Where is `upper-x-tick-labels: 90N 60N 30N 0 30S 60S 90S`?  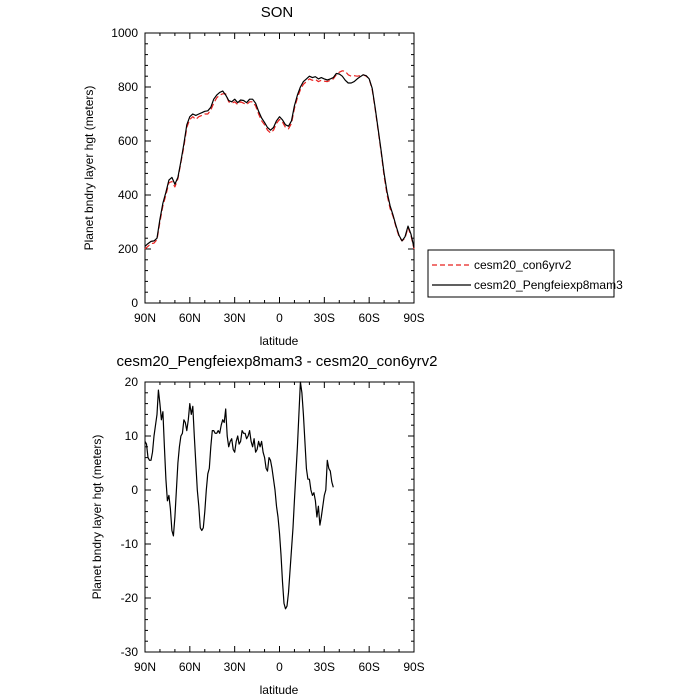
upper-x-tick-labels: 90N 60N 30N 0 30S 60S 90S is located at coordinates (279, 318).